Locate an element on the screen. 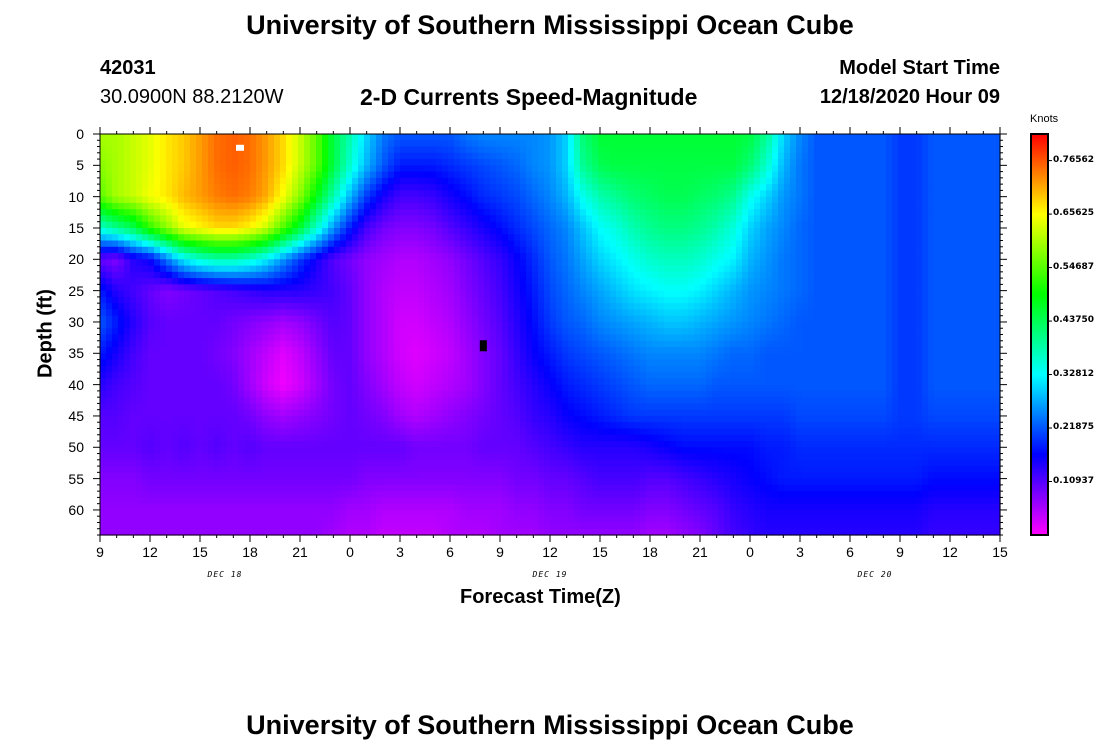  station-id: 42031 is located at coordinates (128, 68).